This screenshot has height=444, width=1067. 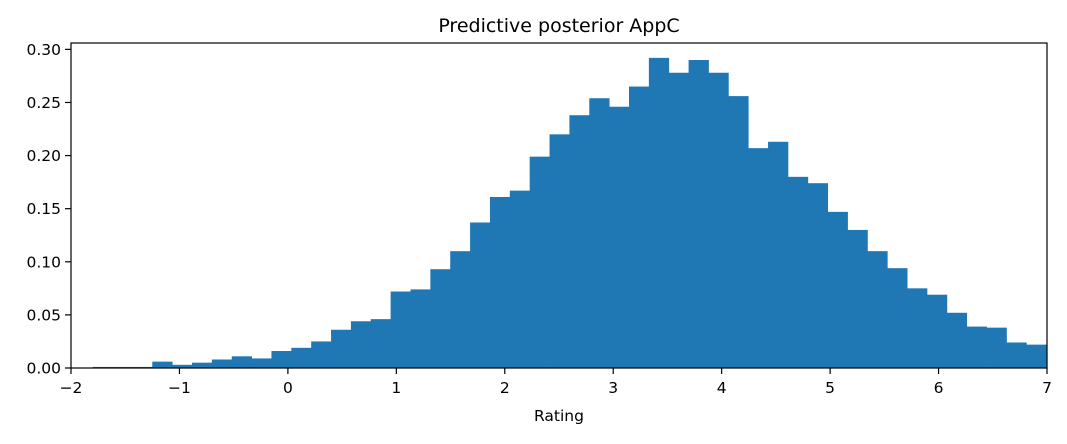 I want to click on x-tick-label: −2, so click(x=71, y=388).